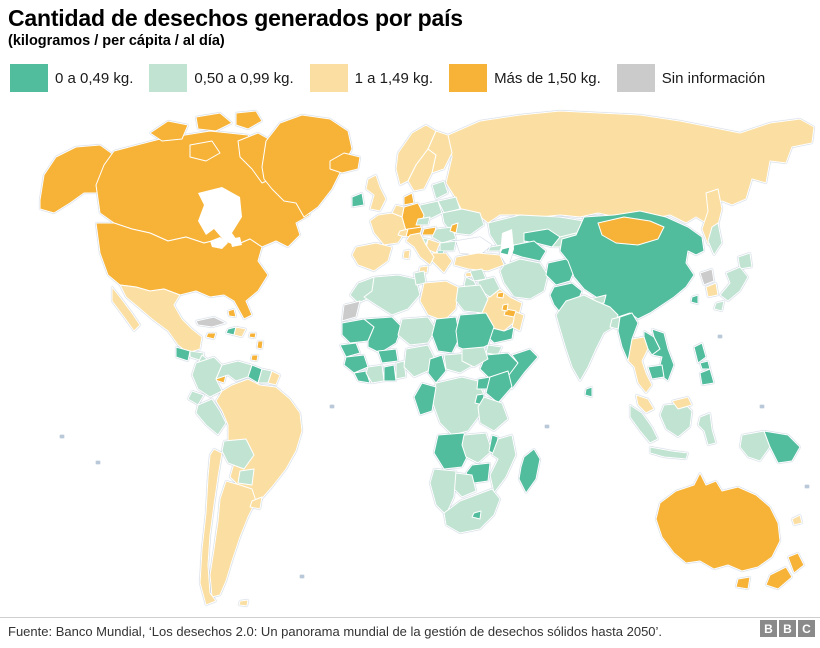 This screenshot has height=648, width=820. What do you see at coordinates (522, 369) in the screenshot?
I see `country-somalia` at bounding box center [522, 369].